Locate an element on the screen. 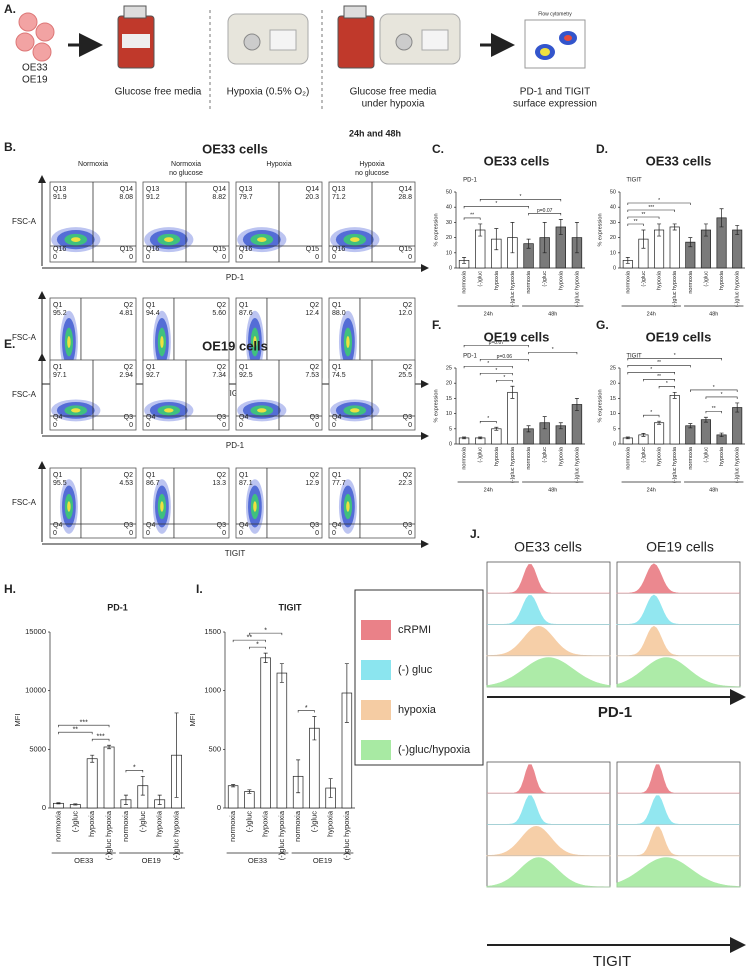 Image resolution: width=750 pixels, height=975 pixels. chart-title: OE19 cells is located at coordinates (679, 336).